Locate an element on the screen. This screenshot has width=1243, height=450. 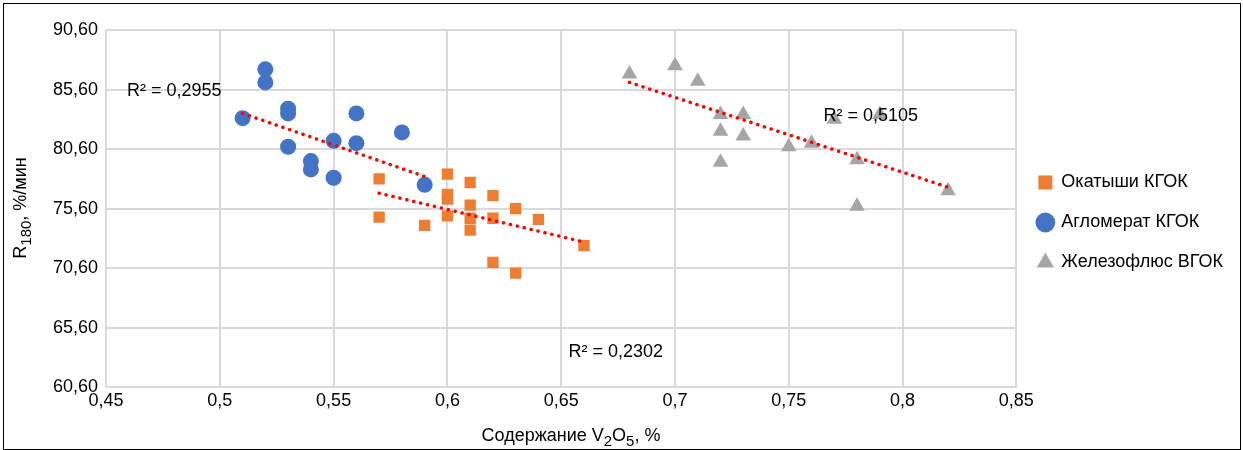
y-tick-label: 75,60 is located at coordinates (76, 207).